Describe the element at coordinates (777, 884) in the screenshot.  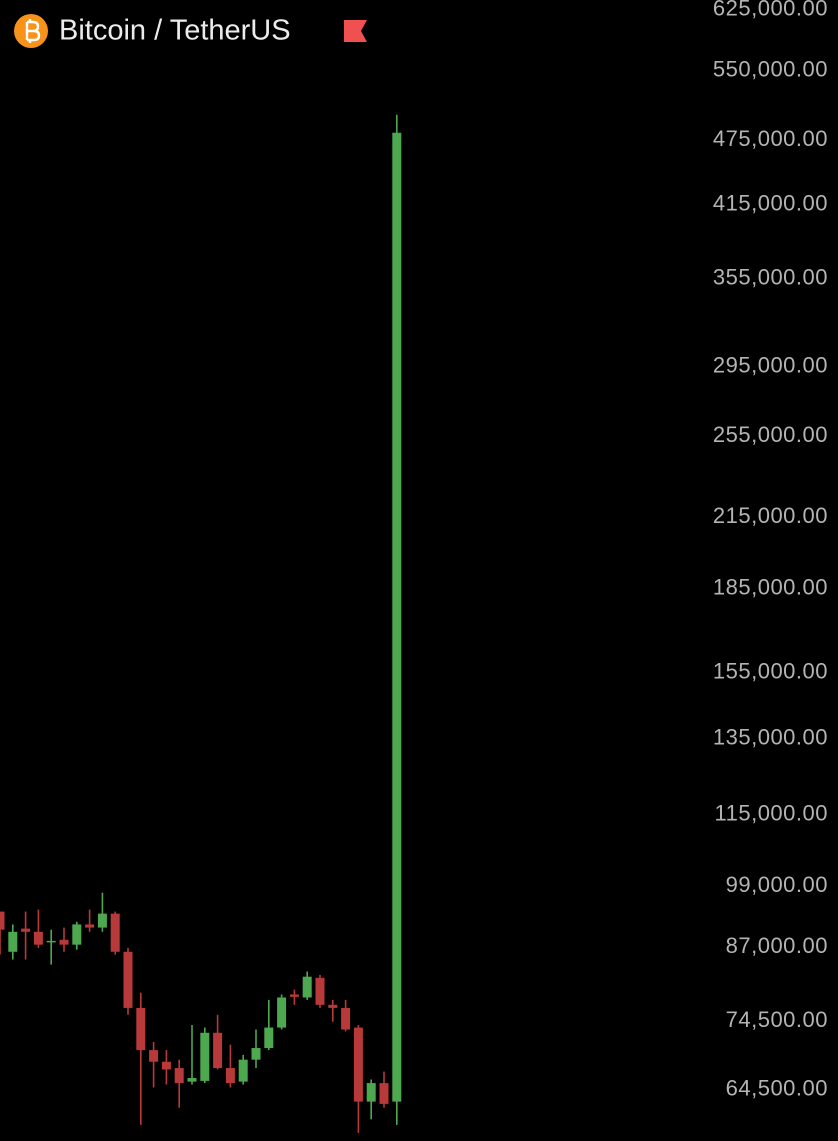
I see `y-tick-label: 99,000.00` at that location.